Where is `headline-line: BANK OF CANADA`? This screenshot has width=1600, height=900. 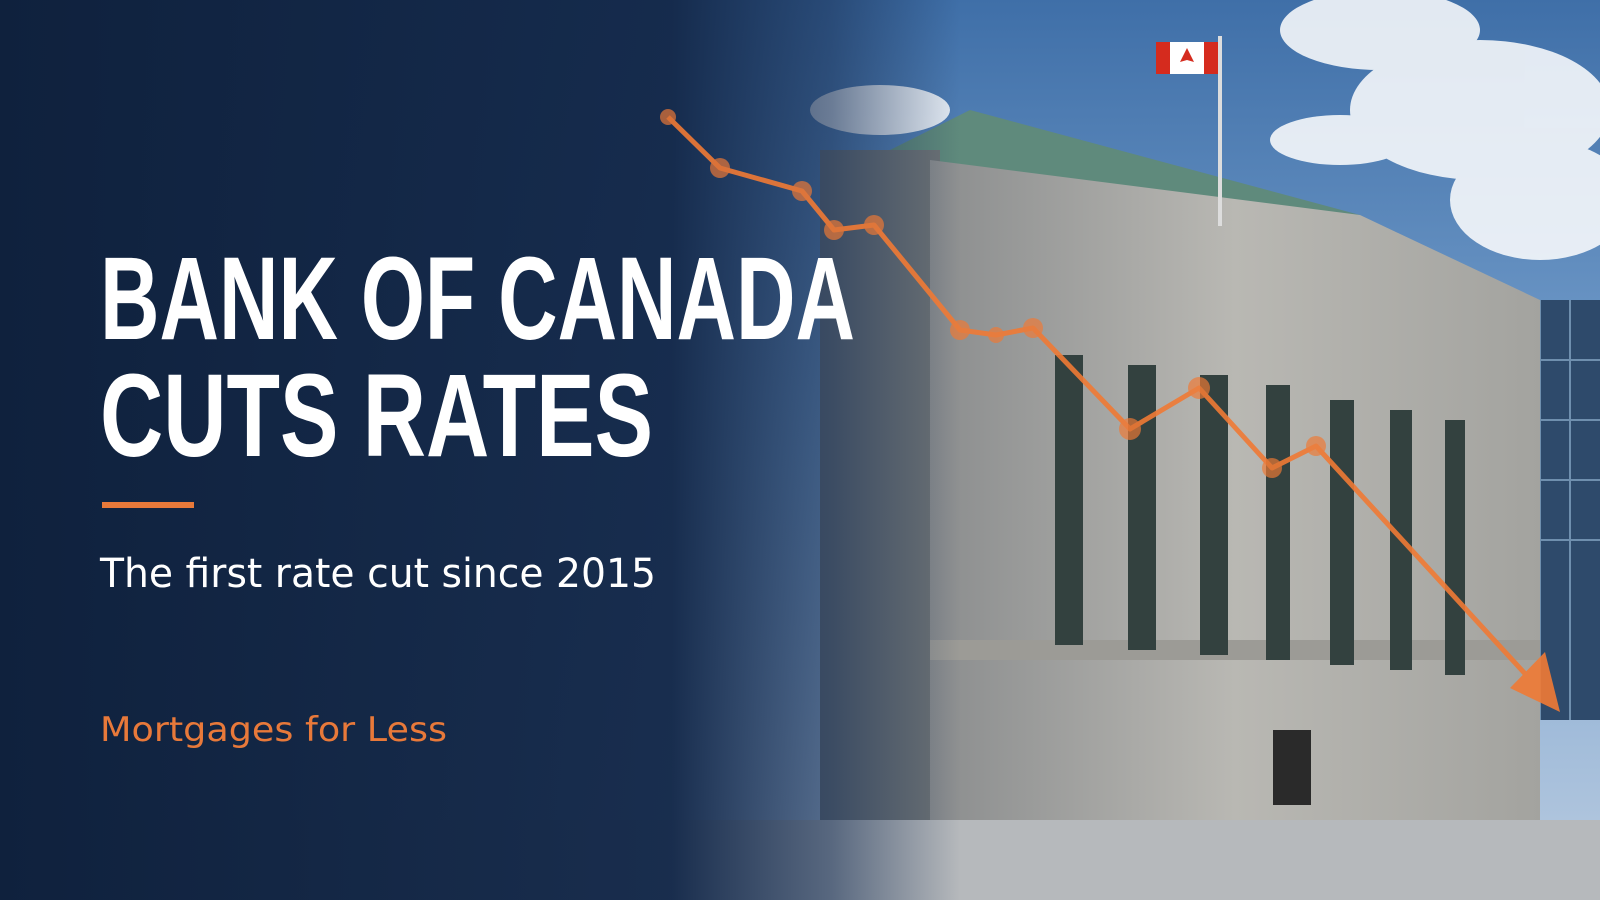
headline-line: BANK OF CANADA is located at coordinates (477, 299).